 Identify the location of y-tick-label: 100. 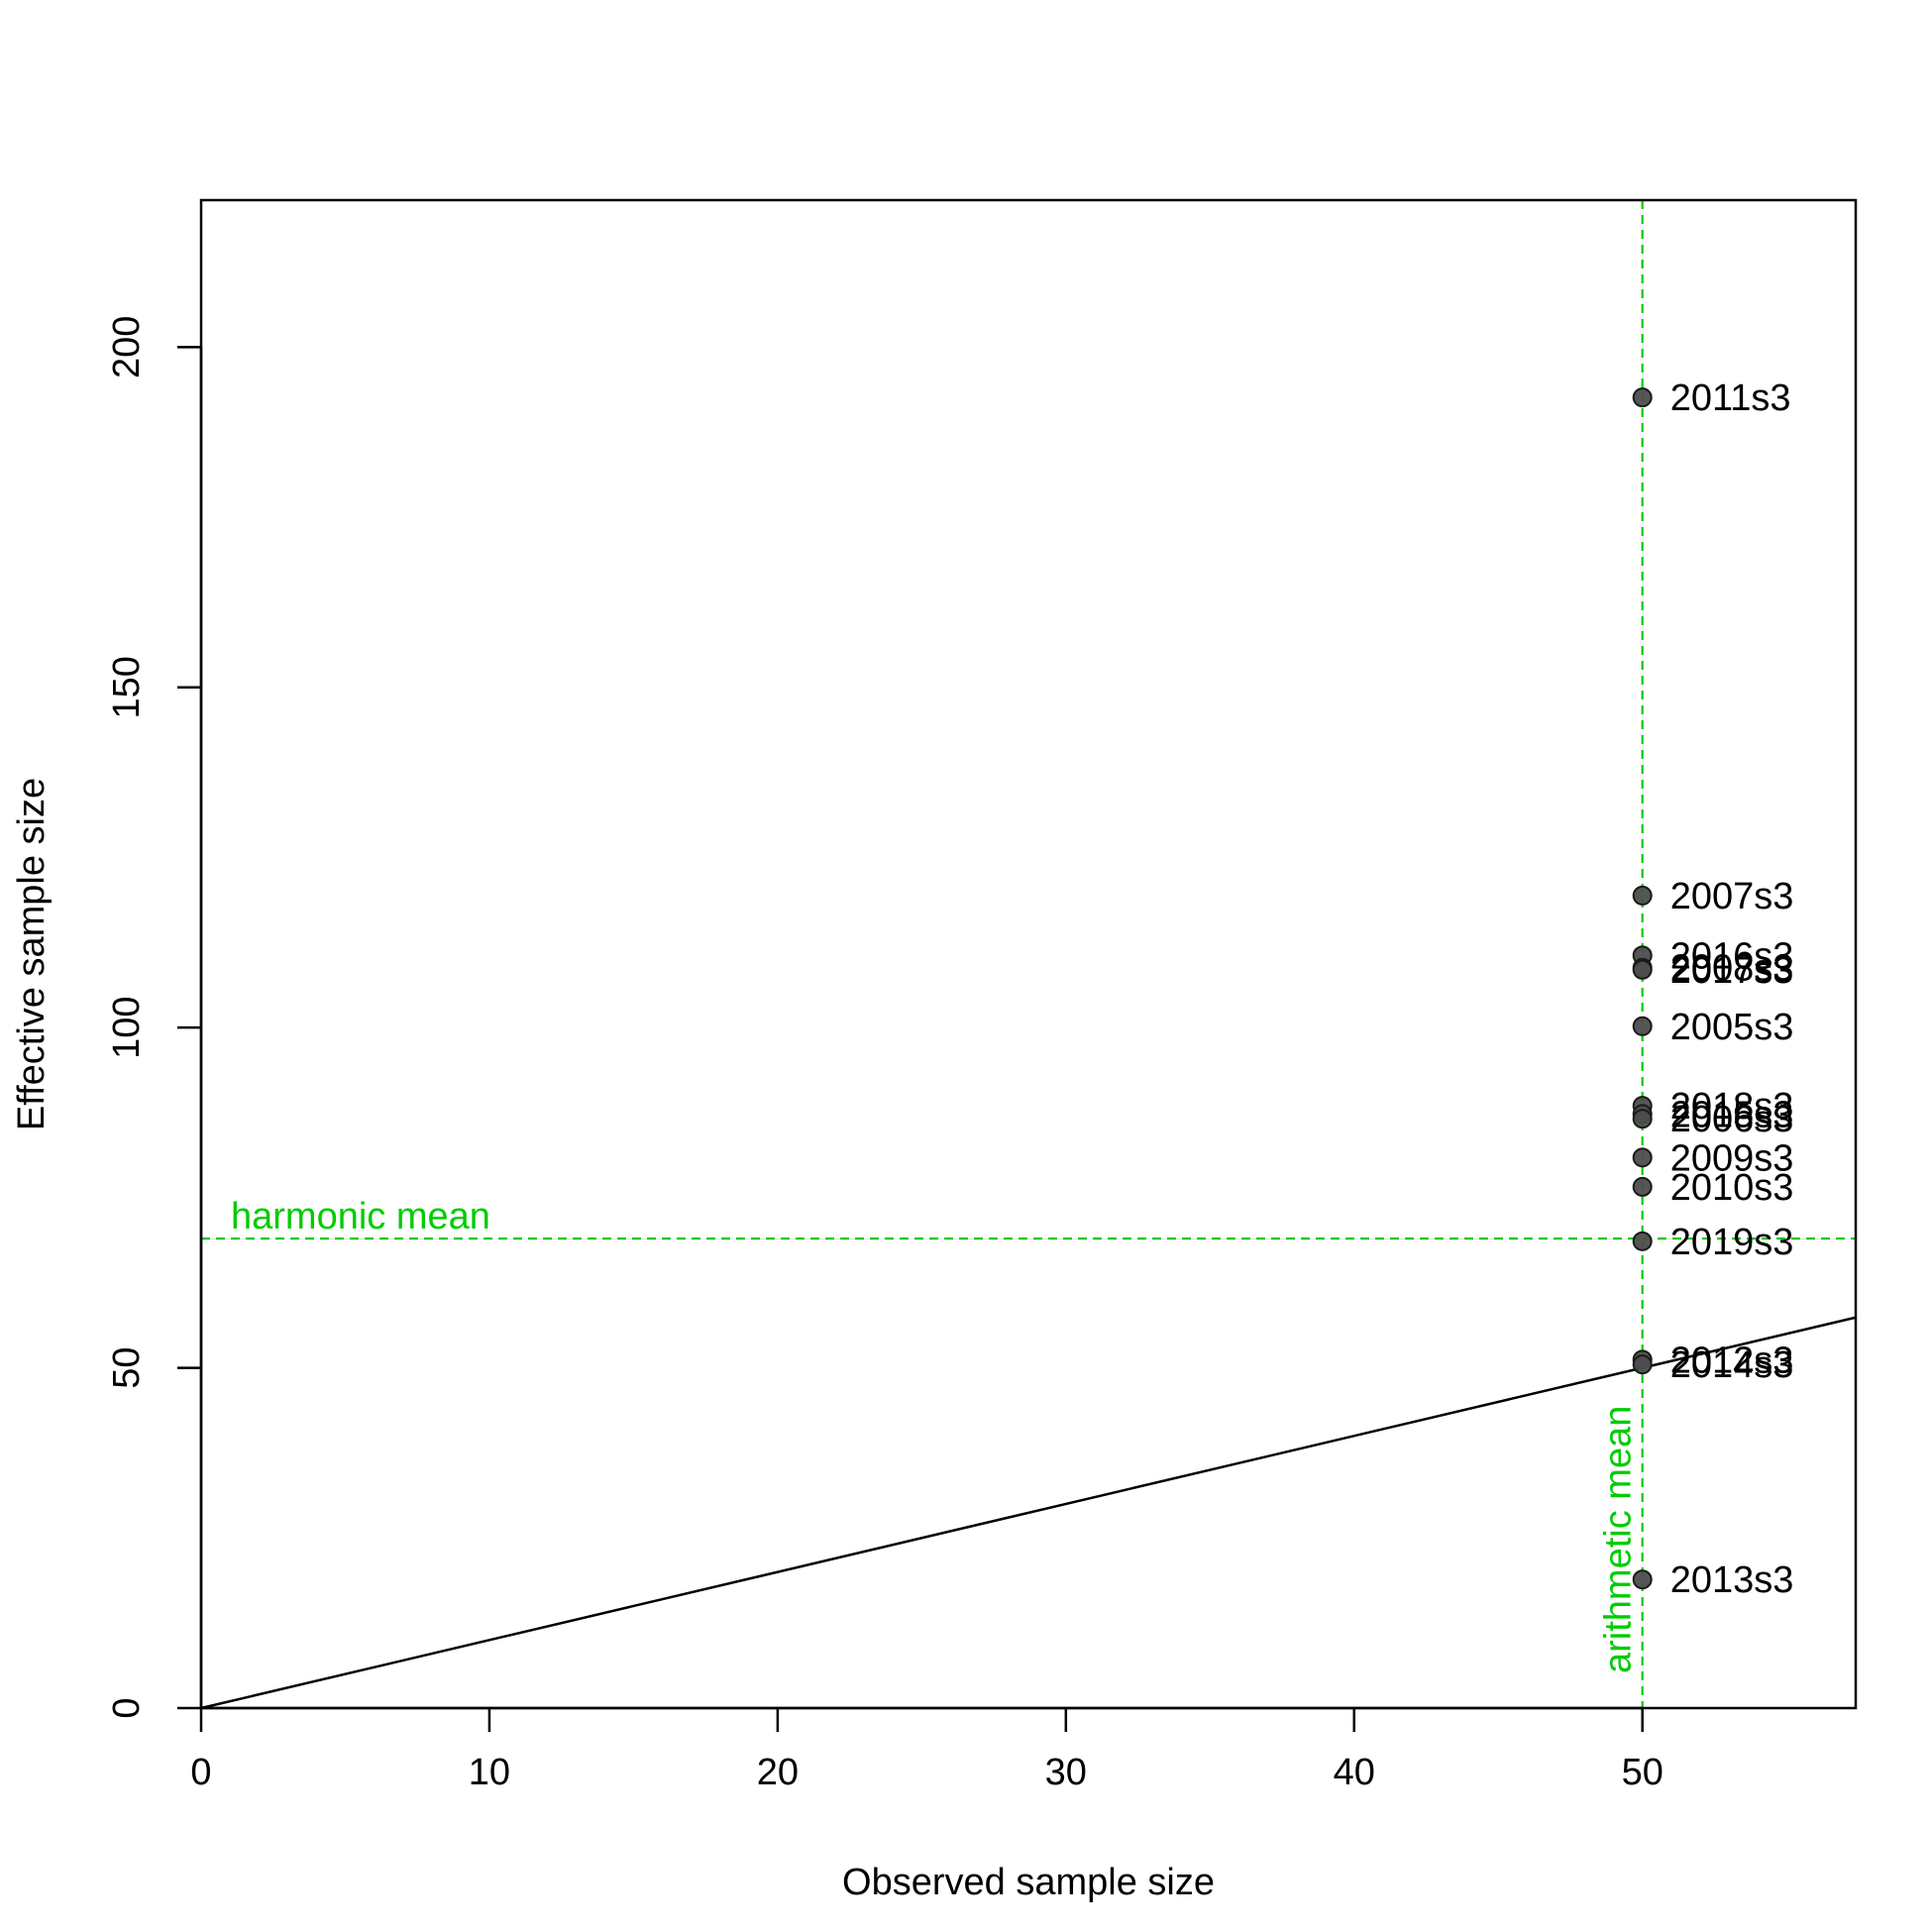
(127, 1027).